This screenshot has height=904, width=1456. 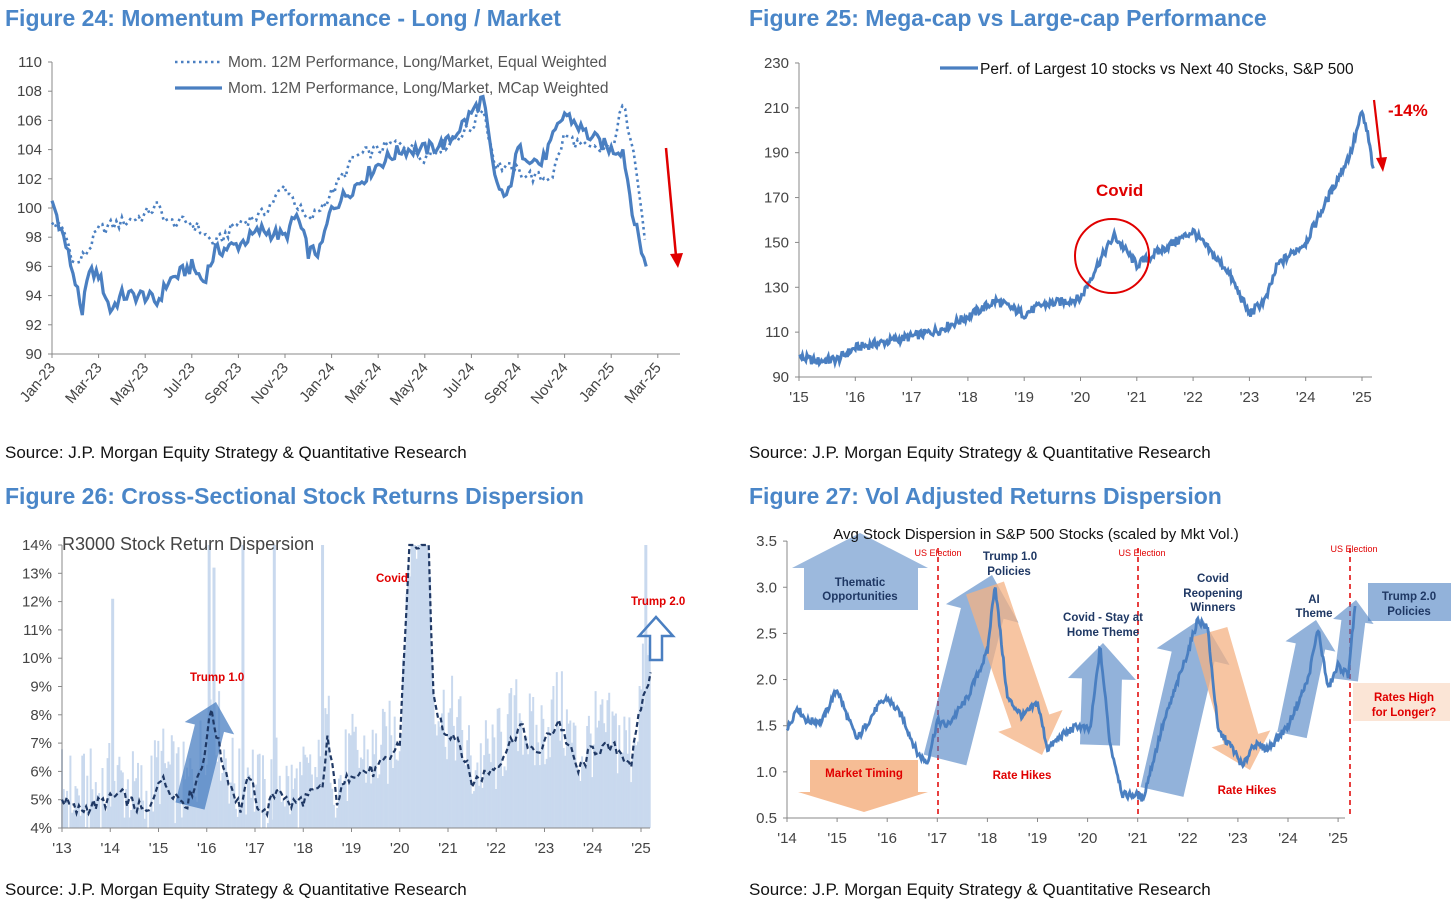 I want to click on y-tick-label: 5%, so click(x=41, y=800).